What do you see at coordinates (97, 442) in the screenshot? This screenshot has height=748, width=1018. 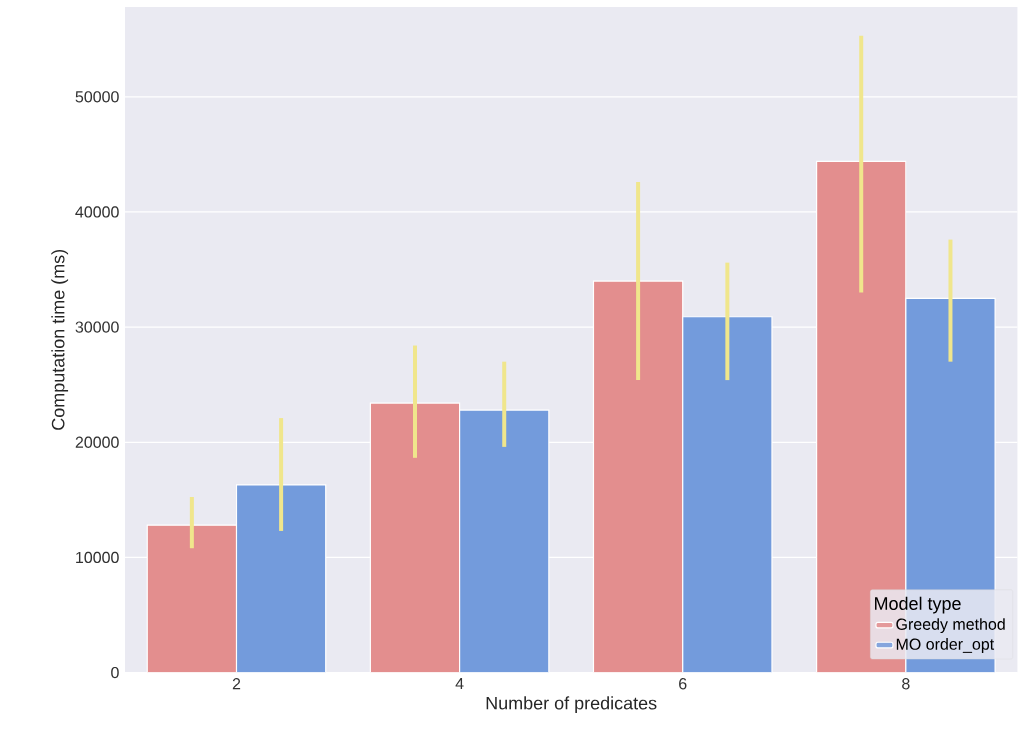 I see `y-tick-label: 20000` at bounding box center [97, 442].